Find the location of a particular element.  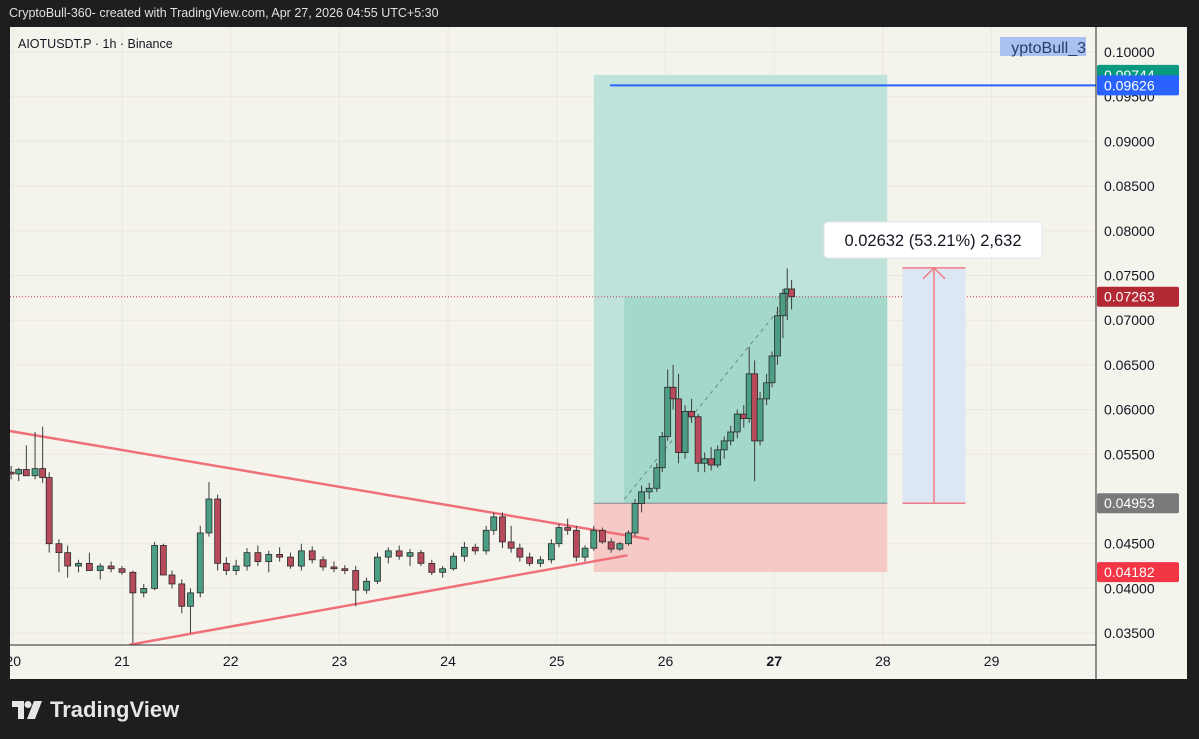

symbol-legend: AIOTUSDT.P · 1h · Binance is located at coordinates (95, 44).